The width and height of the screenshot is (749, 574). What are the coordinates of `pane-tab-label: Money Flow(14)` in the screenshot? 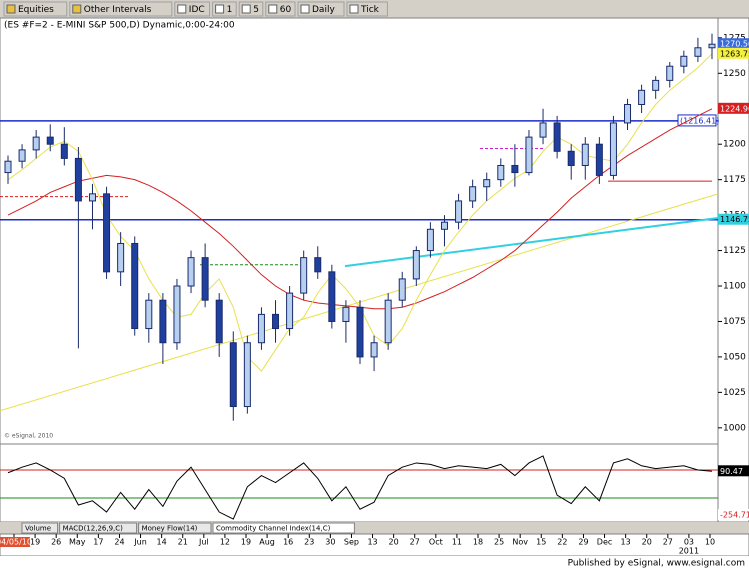 It's located at (170, 529).